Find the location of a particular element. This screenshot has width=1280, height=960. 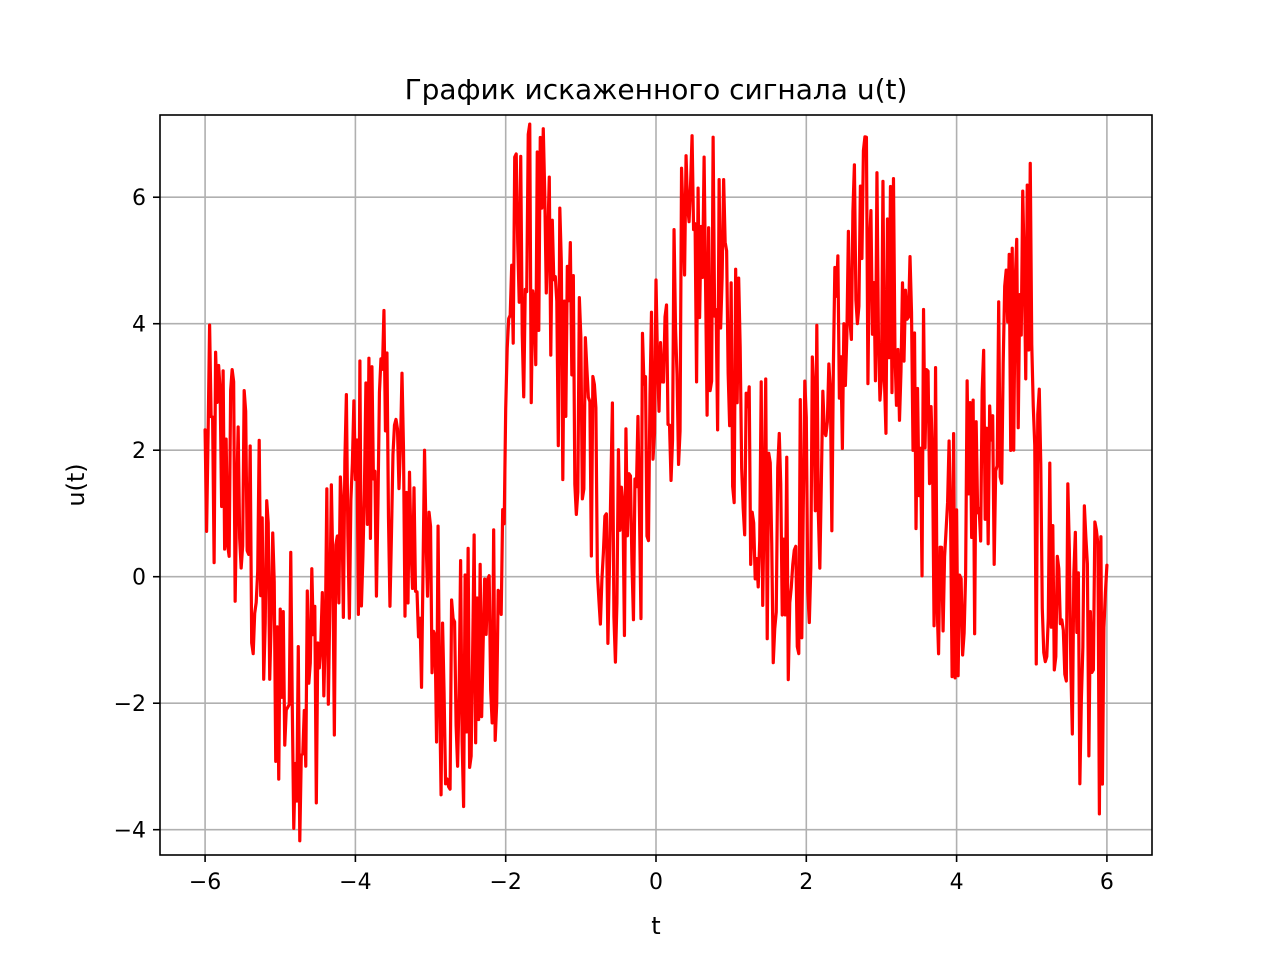

x-tick-label: 4 is located at coordinates (957, 882).